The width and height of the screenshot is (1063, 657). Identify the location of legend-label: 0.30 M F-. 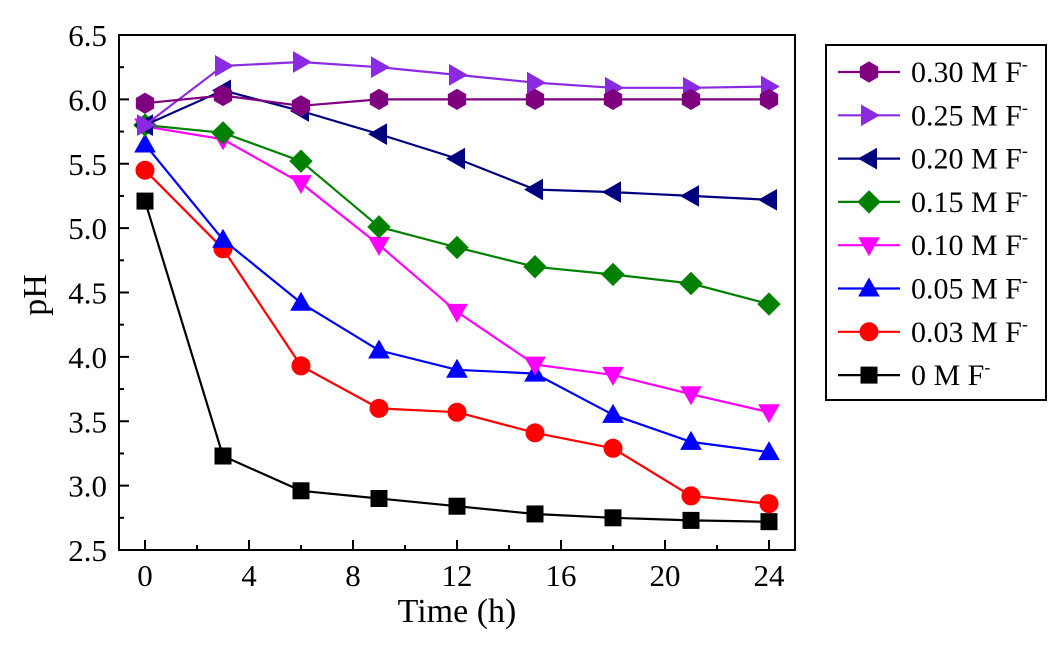
(969, 71).